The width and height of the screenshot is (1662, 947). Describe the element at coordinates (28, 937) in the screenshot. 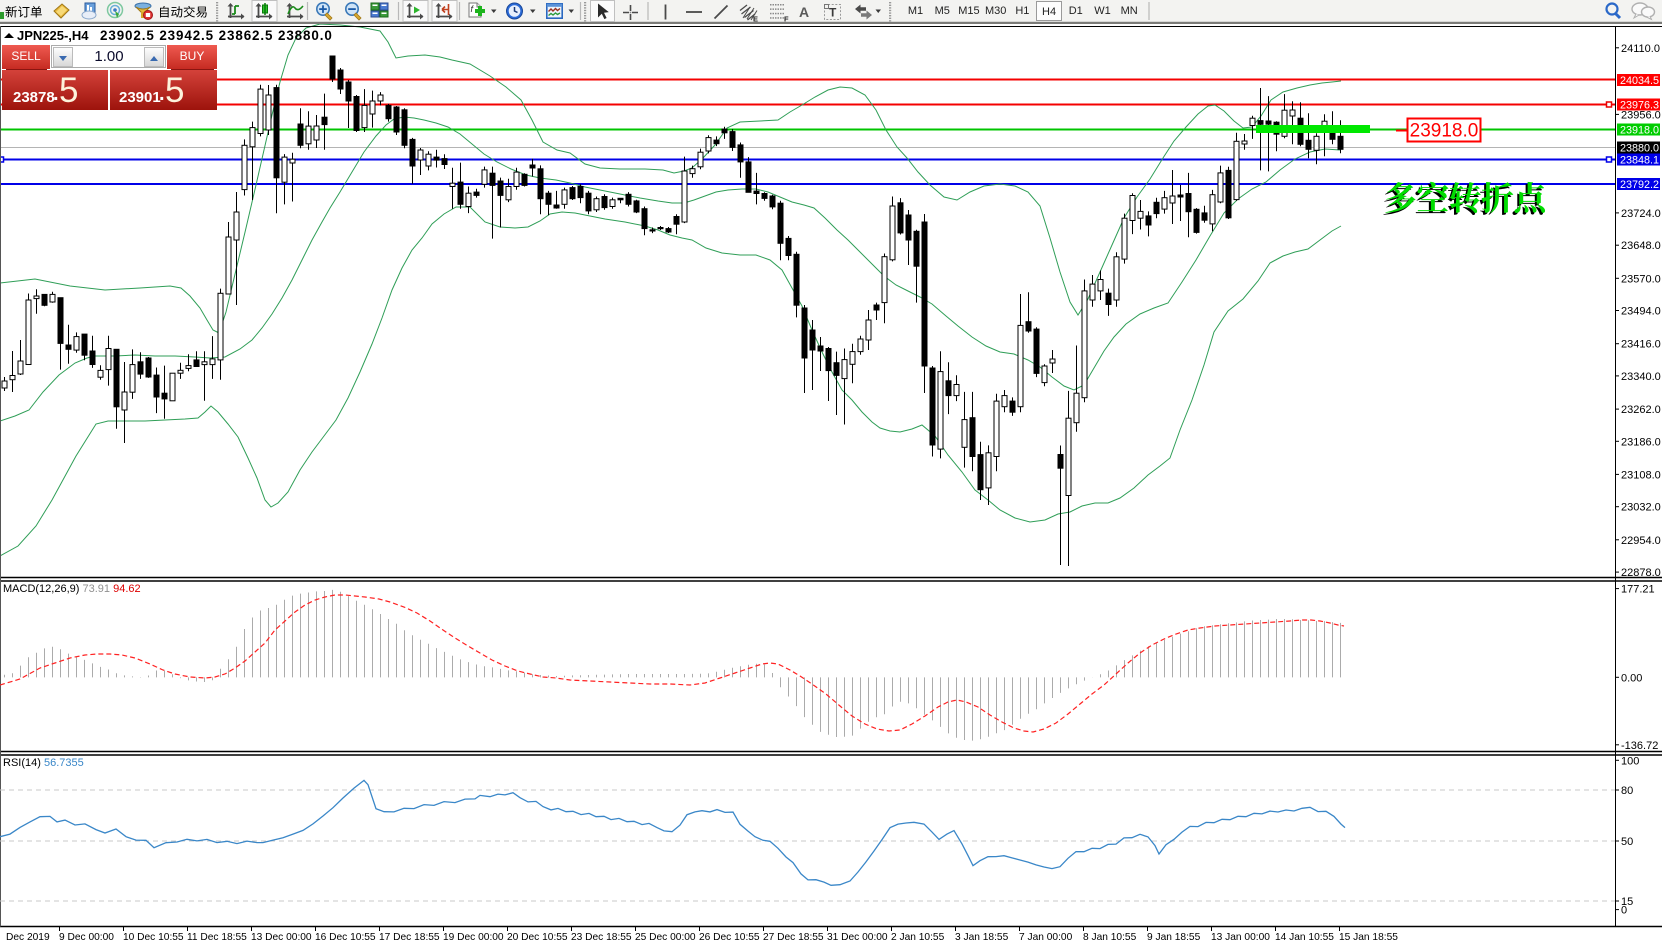

I see `svg-text: Dec 2019` at that location.